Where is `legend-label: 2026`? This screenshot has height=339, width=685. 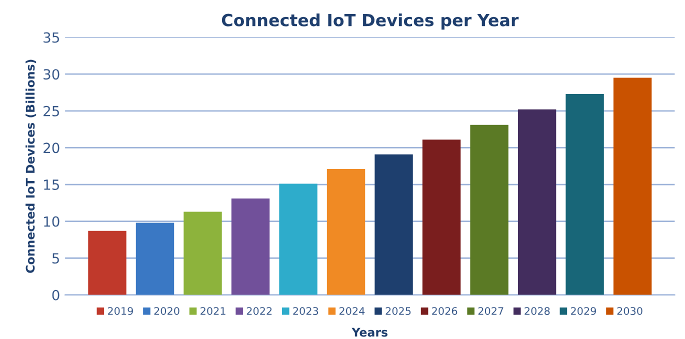
legend-label: 2026 is located at coordinates (445, 311).